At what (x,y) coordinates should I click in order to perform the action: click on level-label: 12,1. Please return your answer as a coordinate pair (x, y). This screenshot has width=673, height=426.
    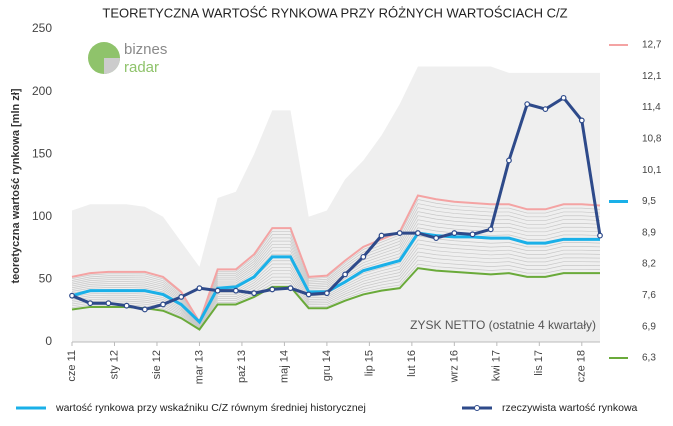
    Looking at the image, I should click on (652, 76).